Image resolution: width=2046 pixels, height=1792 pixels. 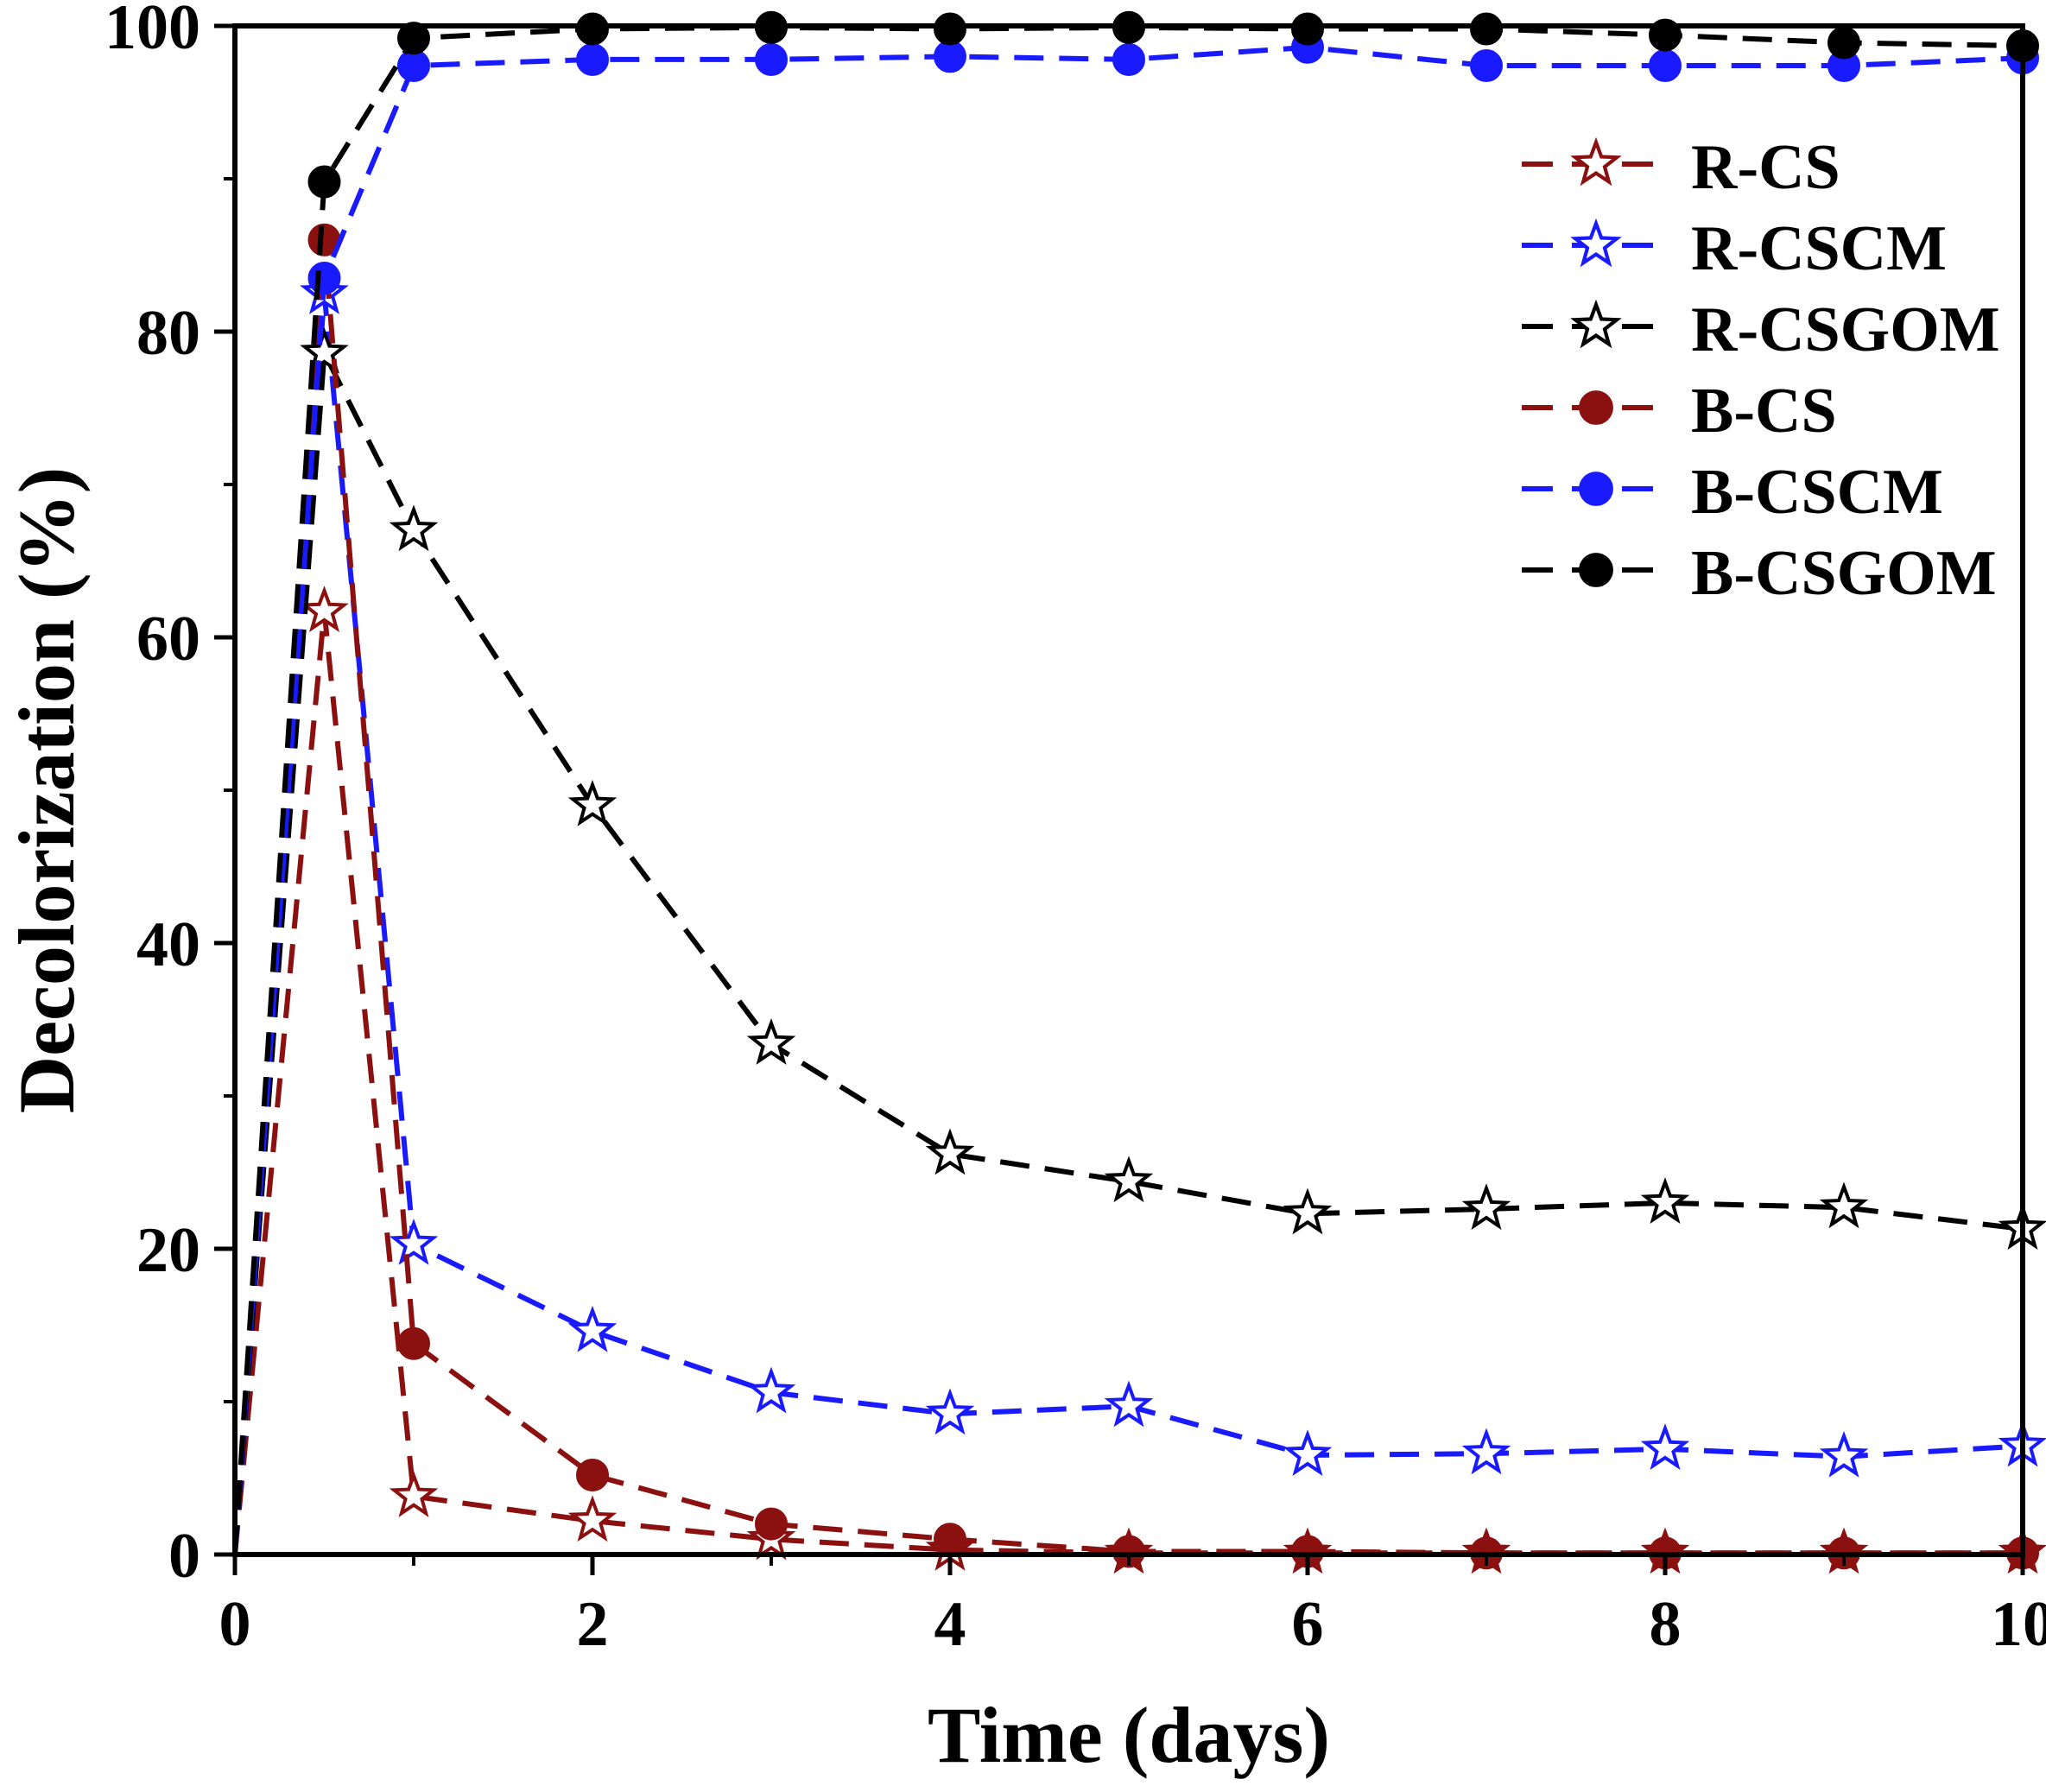 I want to click on legend-marker-b-cscm, so click(x=1596, y=489).